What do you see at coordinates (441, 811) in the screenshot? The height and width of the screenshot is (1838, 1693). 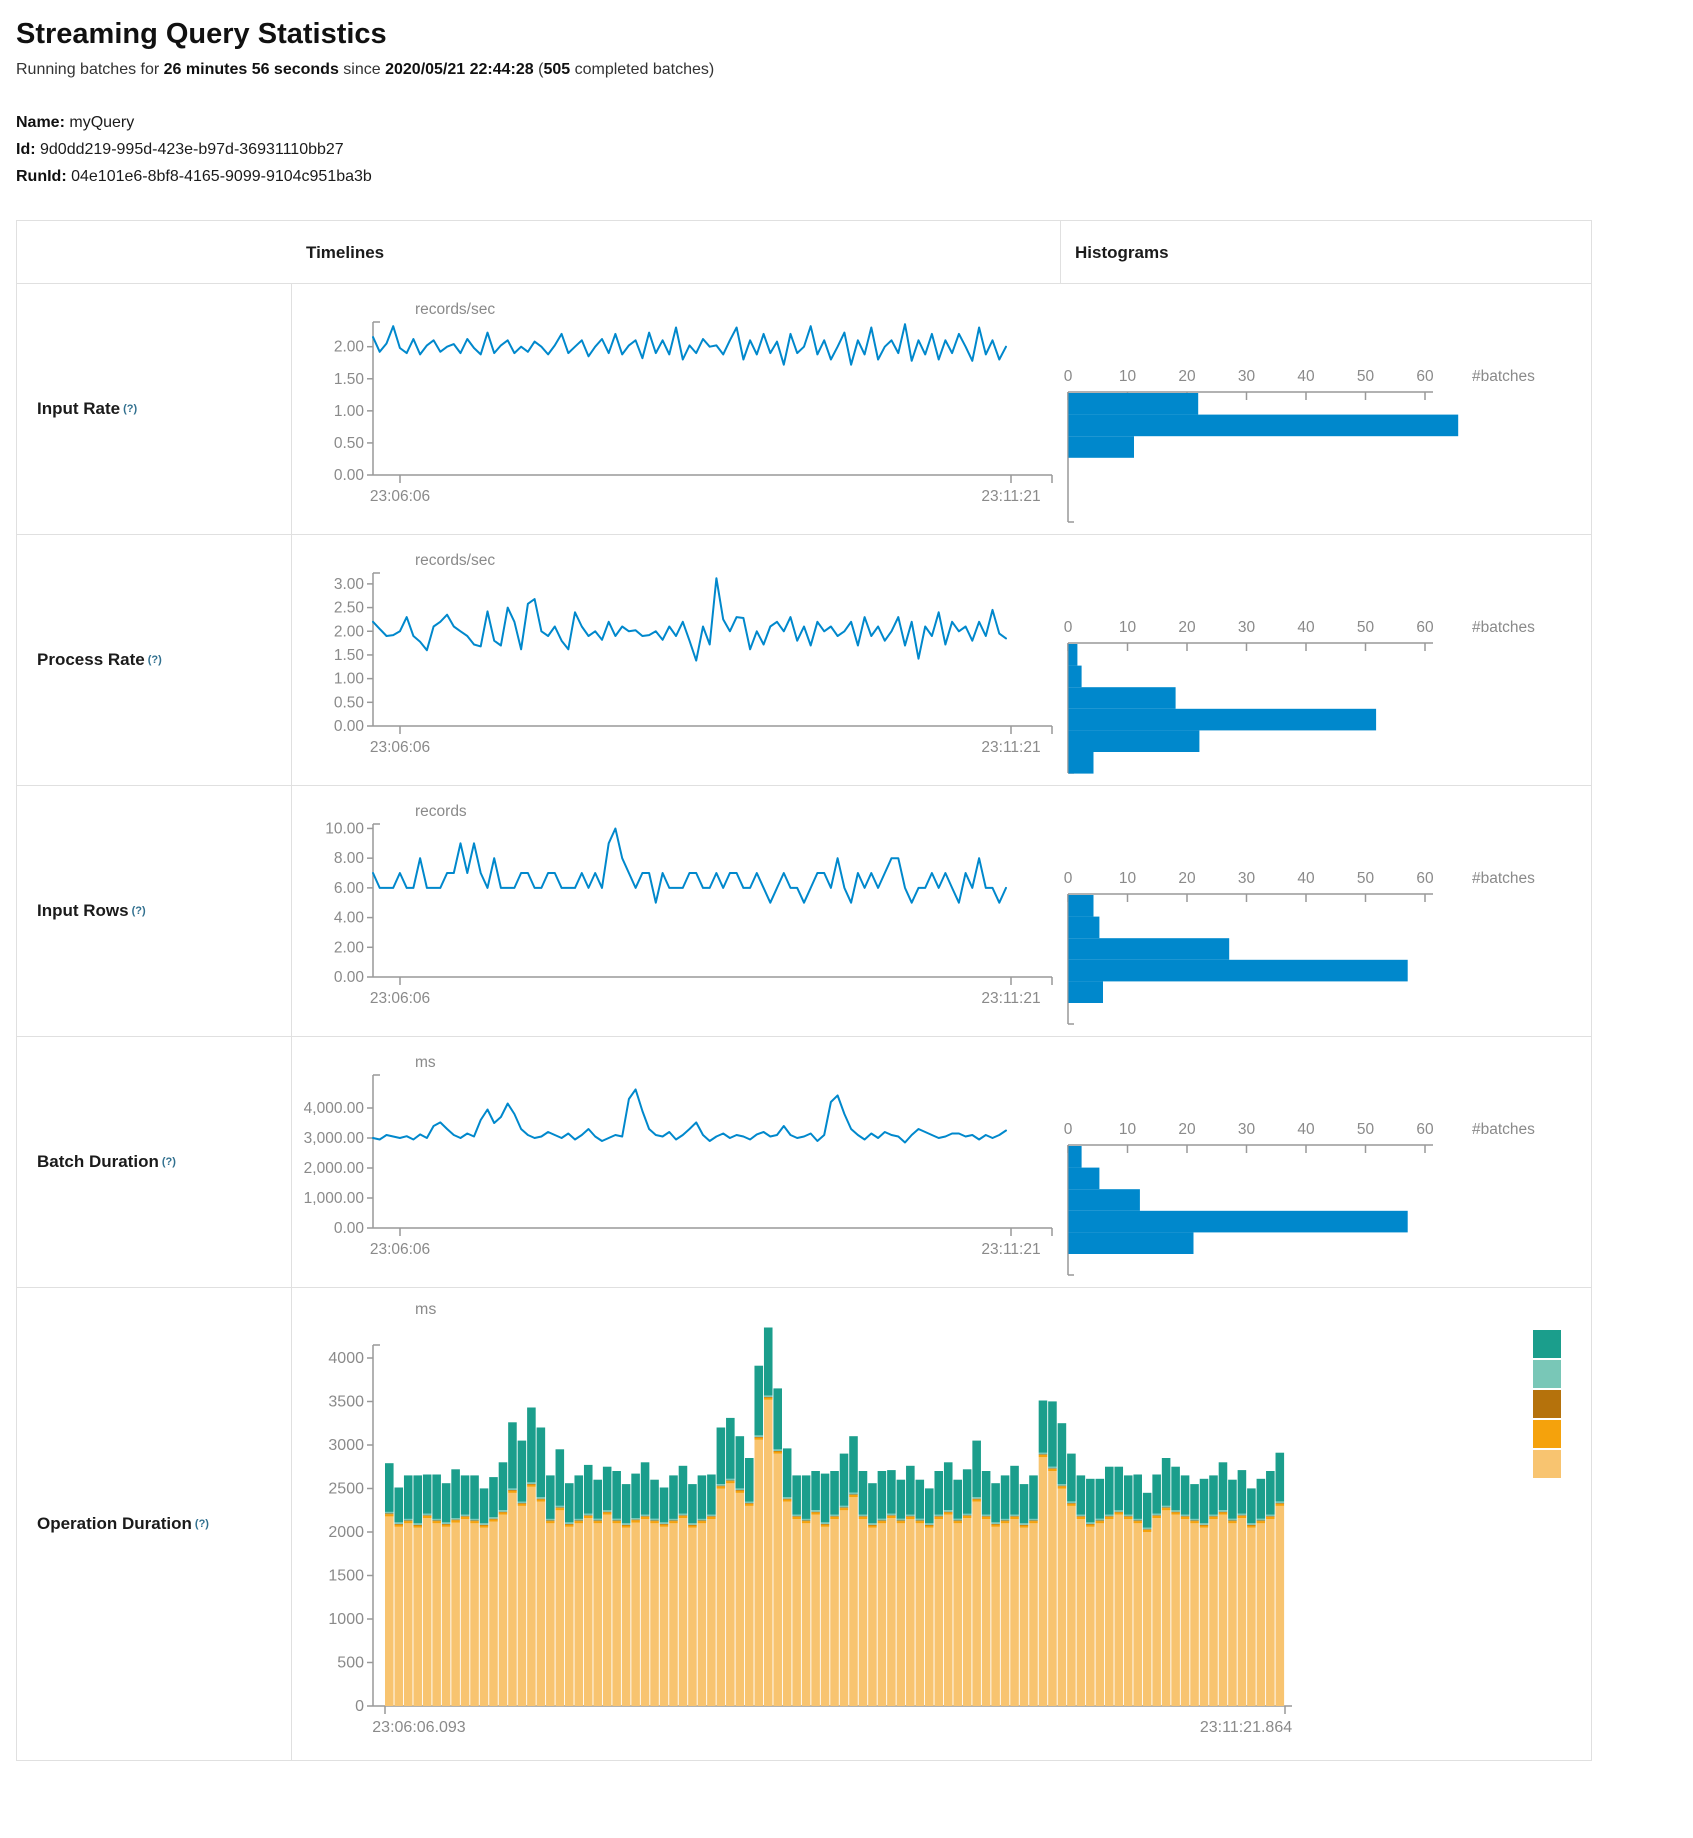 I see `svg-text: records` at bounding box center [441, 811].